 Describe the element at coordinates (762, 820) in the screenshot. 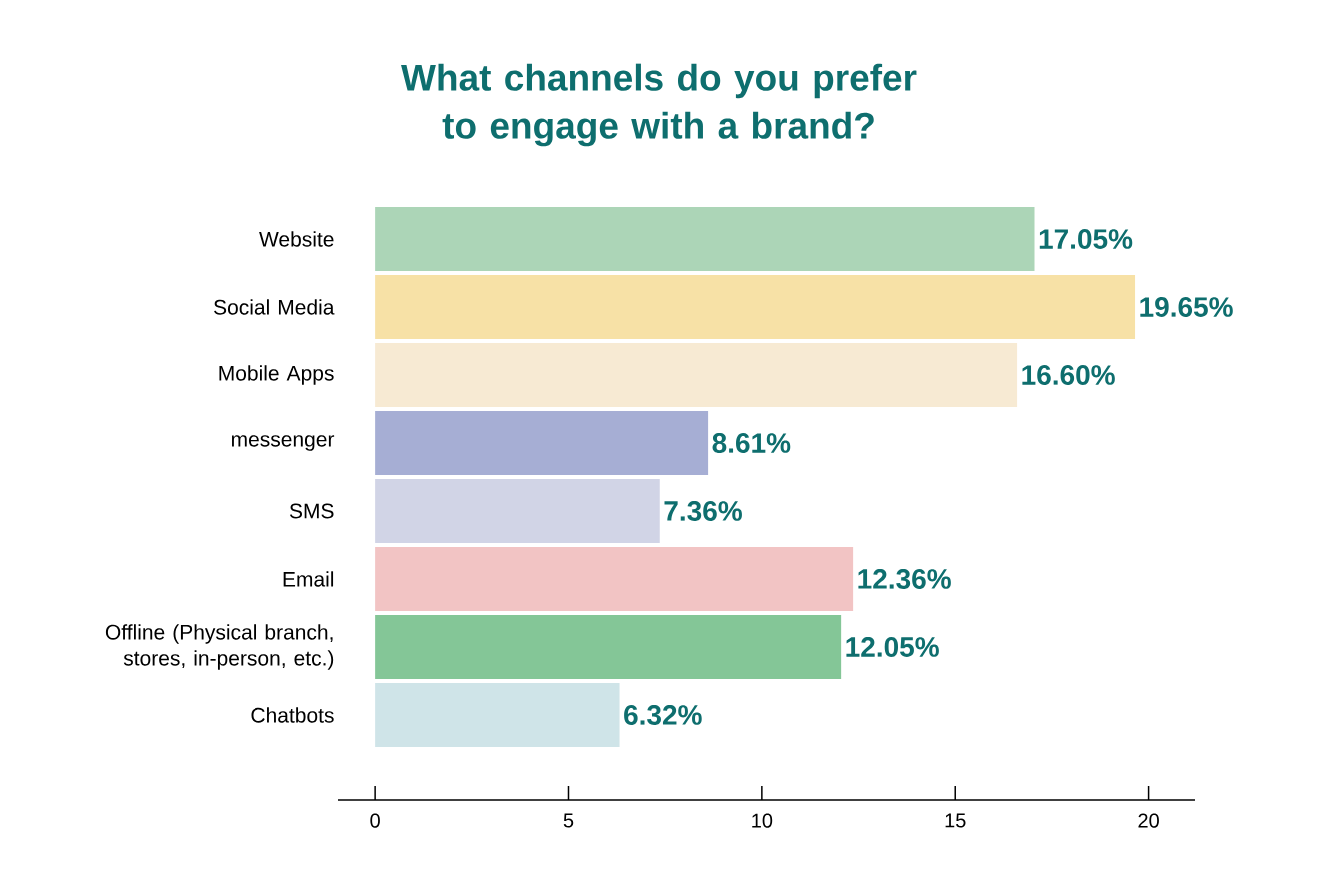

I see `x-tick-label: 10` at that location.